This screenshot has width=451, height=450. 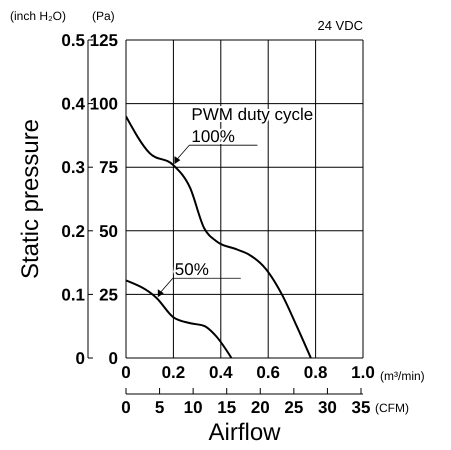 What do you see at coordinates (30, 199) in the screenshot?
I see `y-axis-title: Static pressure` at bounding box center [30, 199].